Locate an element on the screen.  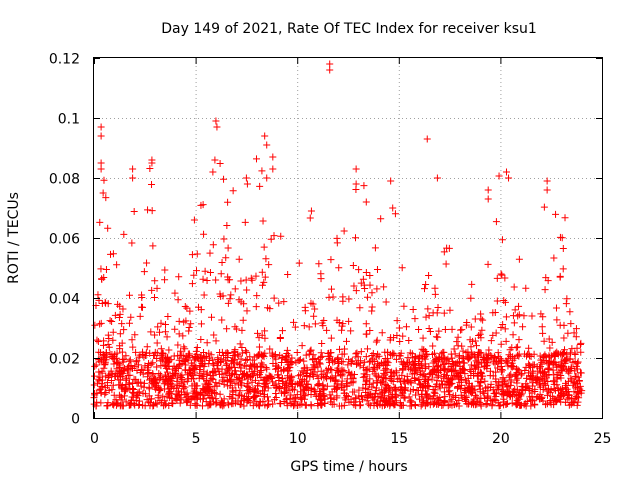
x-tick-label: 25 is located at coordinates (603, 439).